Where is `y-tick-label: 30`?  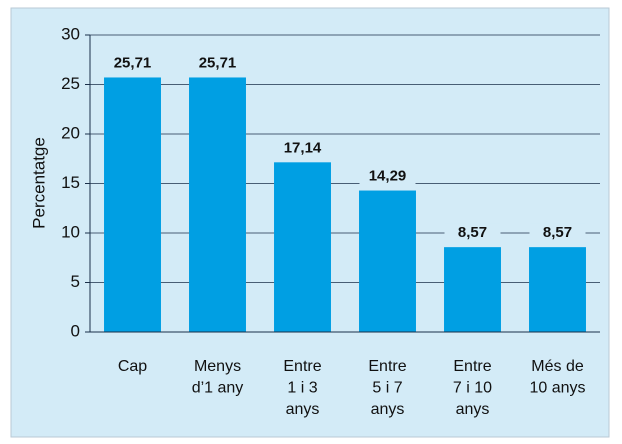
y-tick-label: 30 is located at coordinates (70, 33).